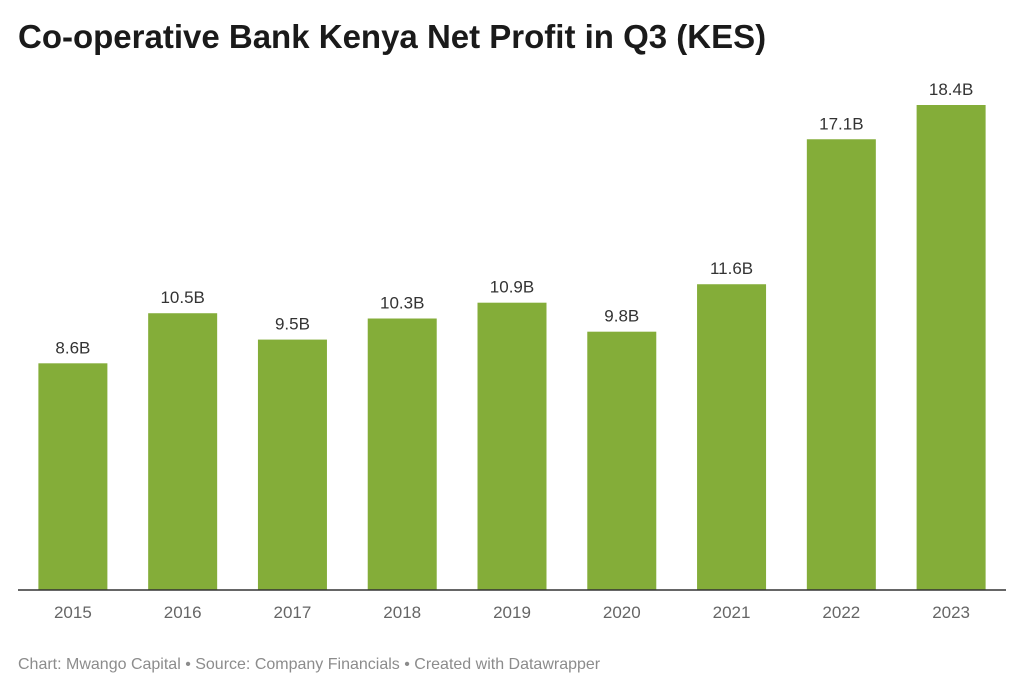 The width and height of the screenshot is (1024, 694). Describe the element at coordinates (841, 123) in the screenshot. I see `data-label-2022: 17.1B` at that location.